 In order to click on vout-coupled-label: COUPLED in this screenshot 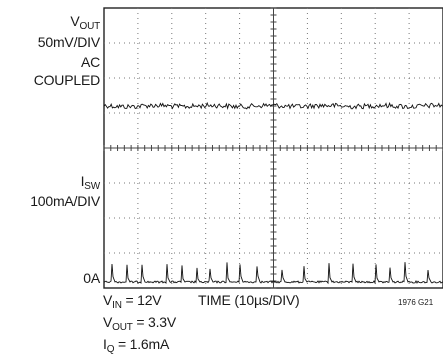, I will do `click(66, 80)`.